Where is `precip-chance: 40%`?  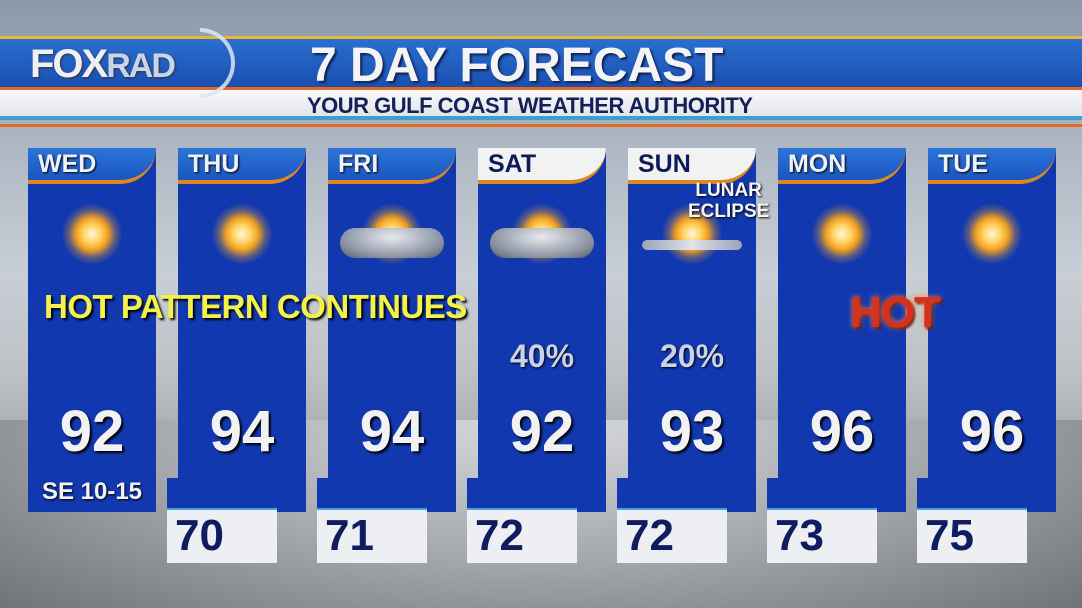 precip-chance: 40% is located at coordinates (542, 356).